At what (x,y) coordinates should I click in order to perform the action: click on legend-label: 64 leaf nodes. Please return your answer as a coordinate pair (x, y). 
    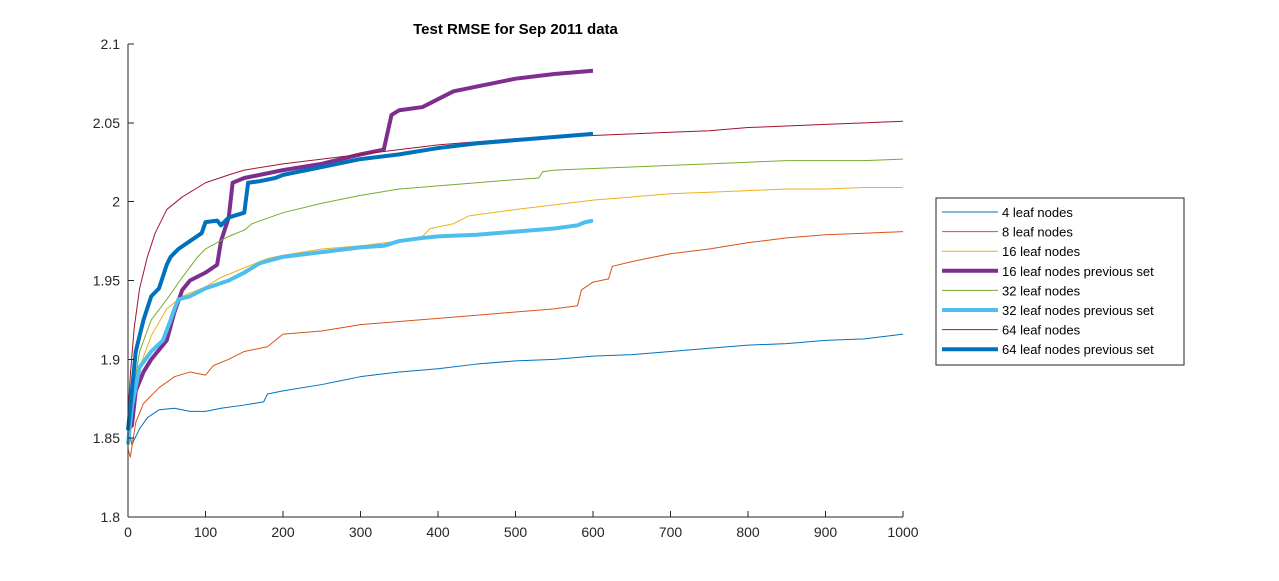
    Looking at the image, I should click on (1041, 330).